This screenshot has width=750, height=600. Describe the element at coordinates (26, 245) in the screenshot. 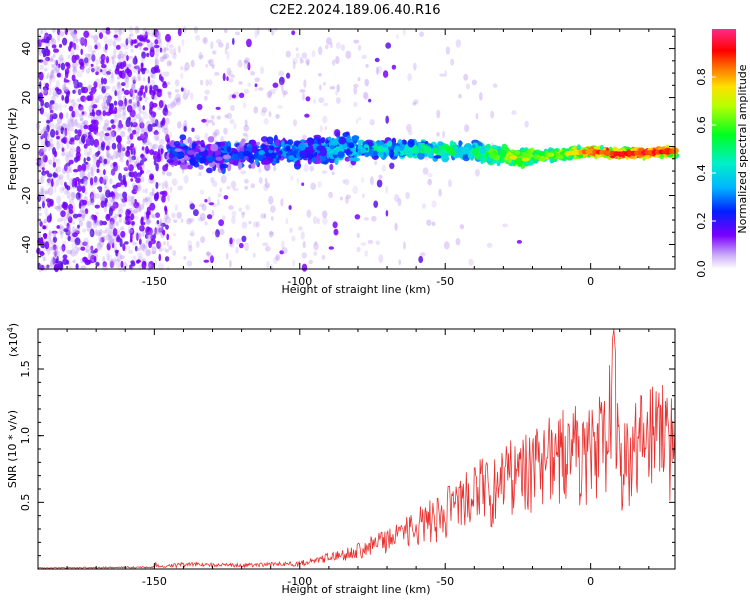

I see `y-tick-label: -40` at that location.